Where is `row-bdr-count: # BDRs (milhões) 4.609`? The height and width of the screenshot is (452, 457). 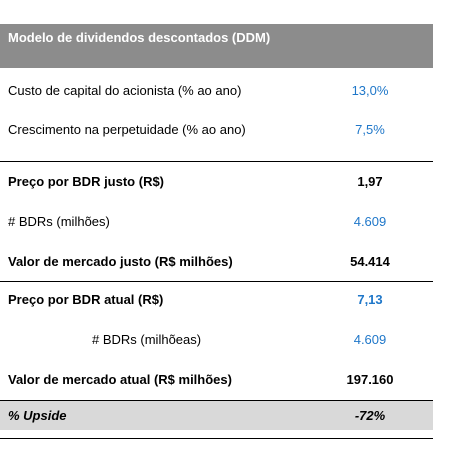 row-bdr-count: # BDRs (milhões) 4.609 is located at coordinates (216, 222).